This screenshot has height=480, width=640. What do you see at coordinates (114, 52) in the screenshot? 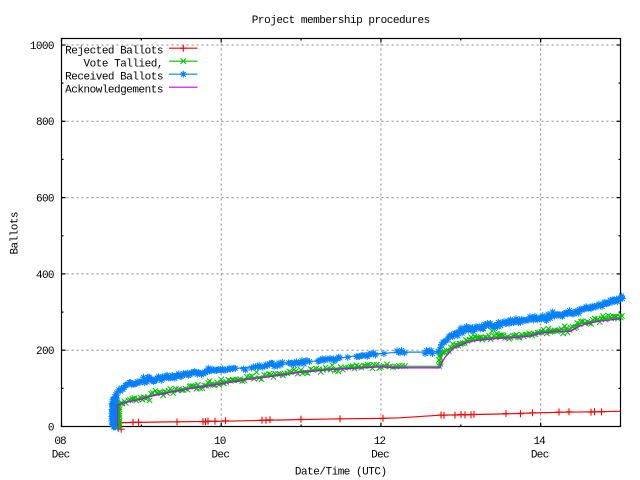
I see `svg-text: Rejected Ballots` at bounding box center [114, 52].